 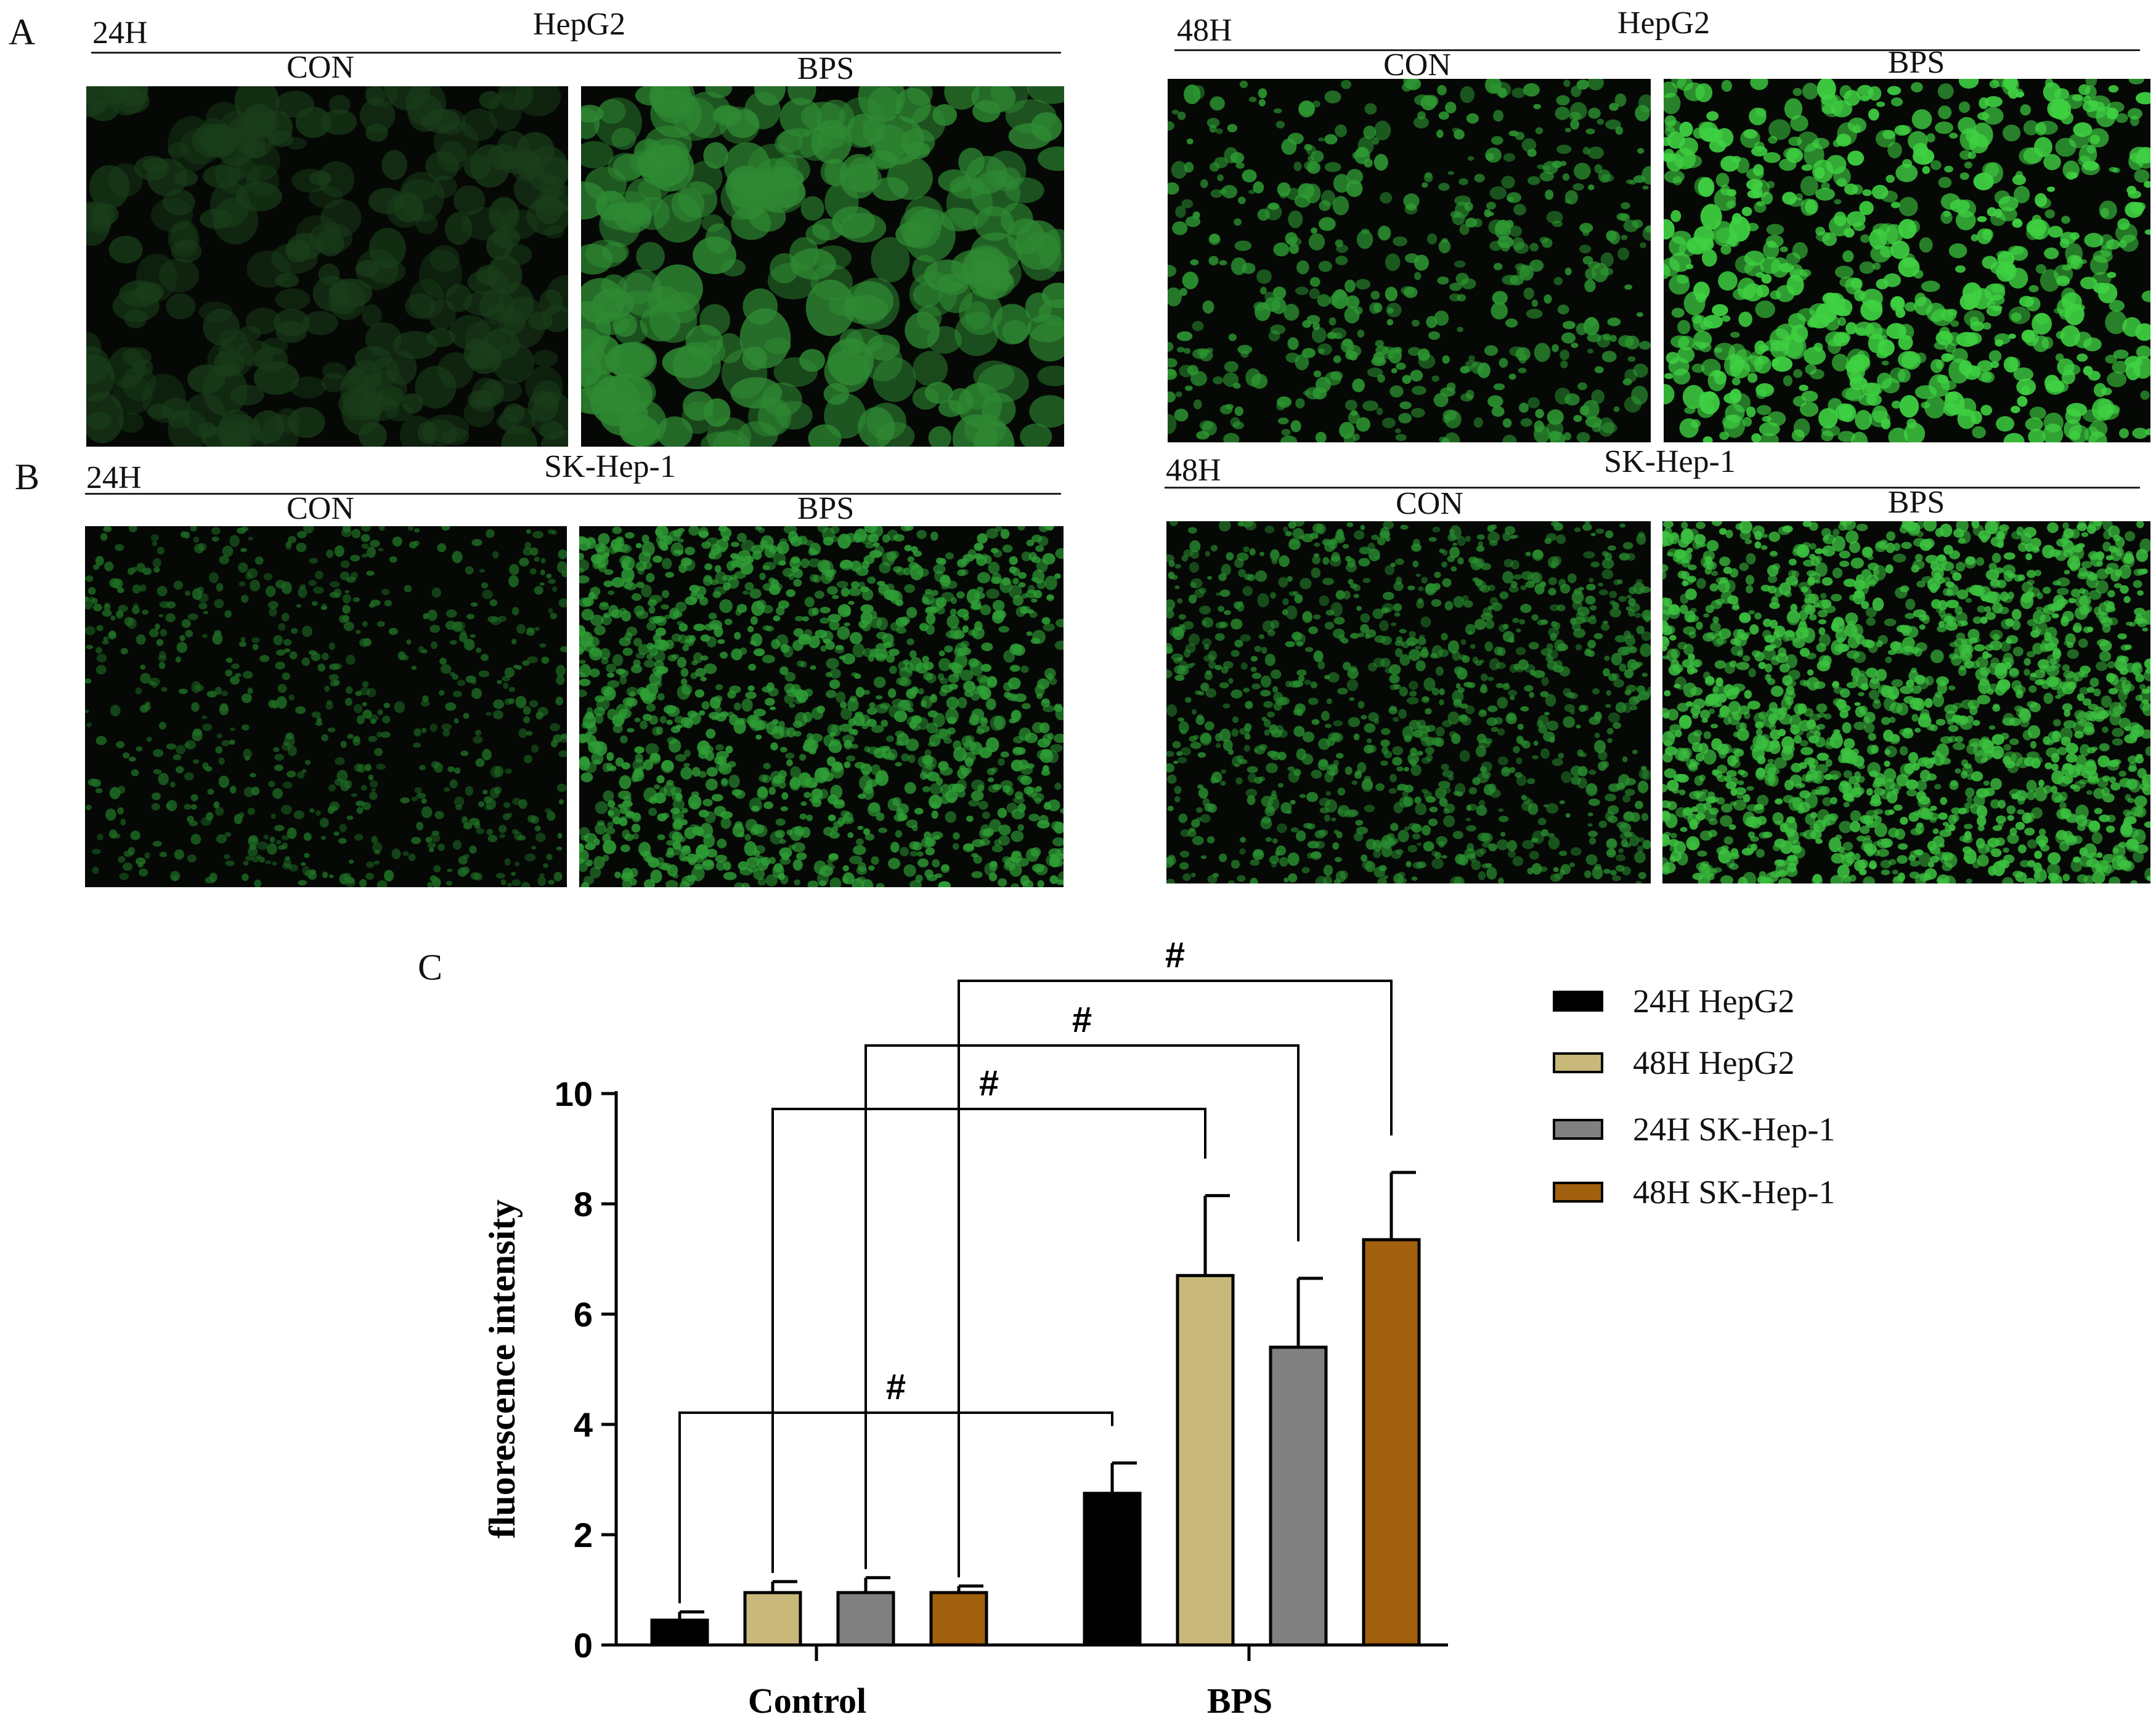 What do you see at coordinates (583, 1646) in the screenshot?
I see `y-tick-label: 0` at bounding box center [583, 1646].